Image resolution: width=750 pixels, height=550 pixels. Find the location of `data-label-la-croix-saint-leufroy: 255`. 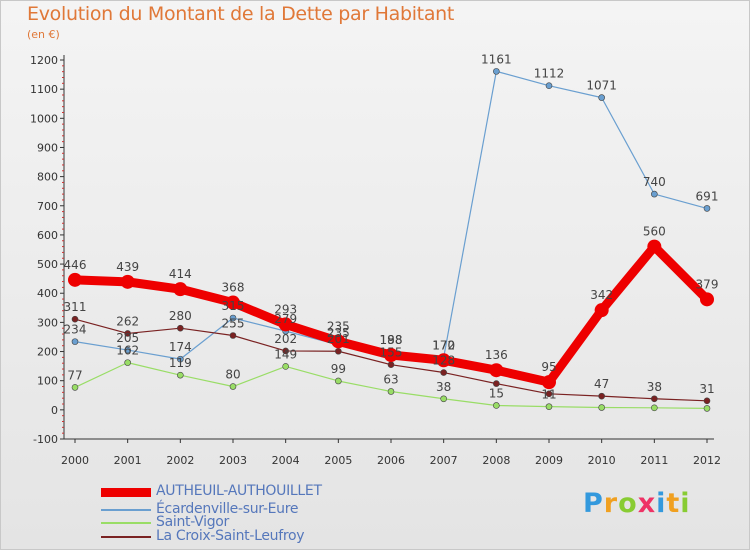

data-label-la-croix-saint-leufroy: 255 is located at coordinates (233, 324).